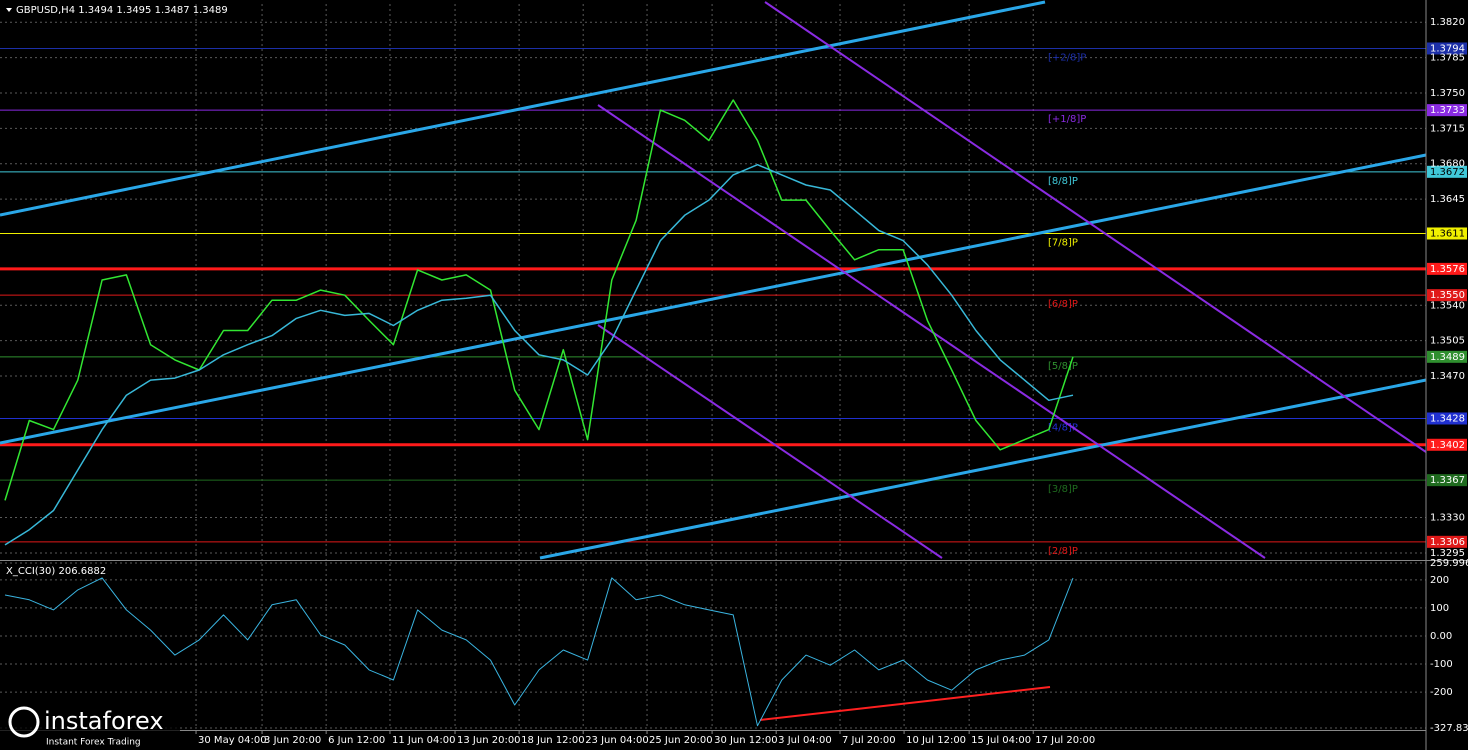  I want to click on watermark-logo, so click(24, 722).